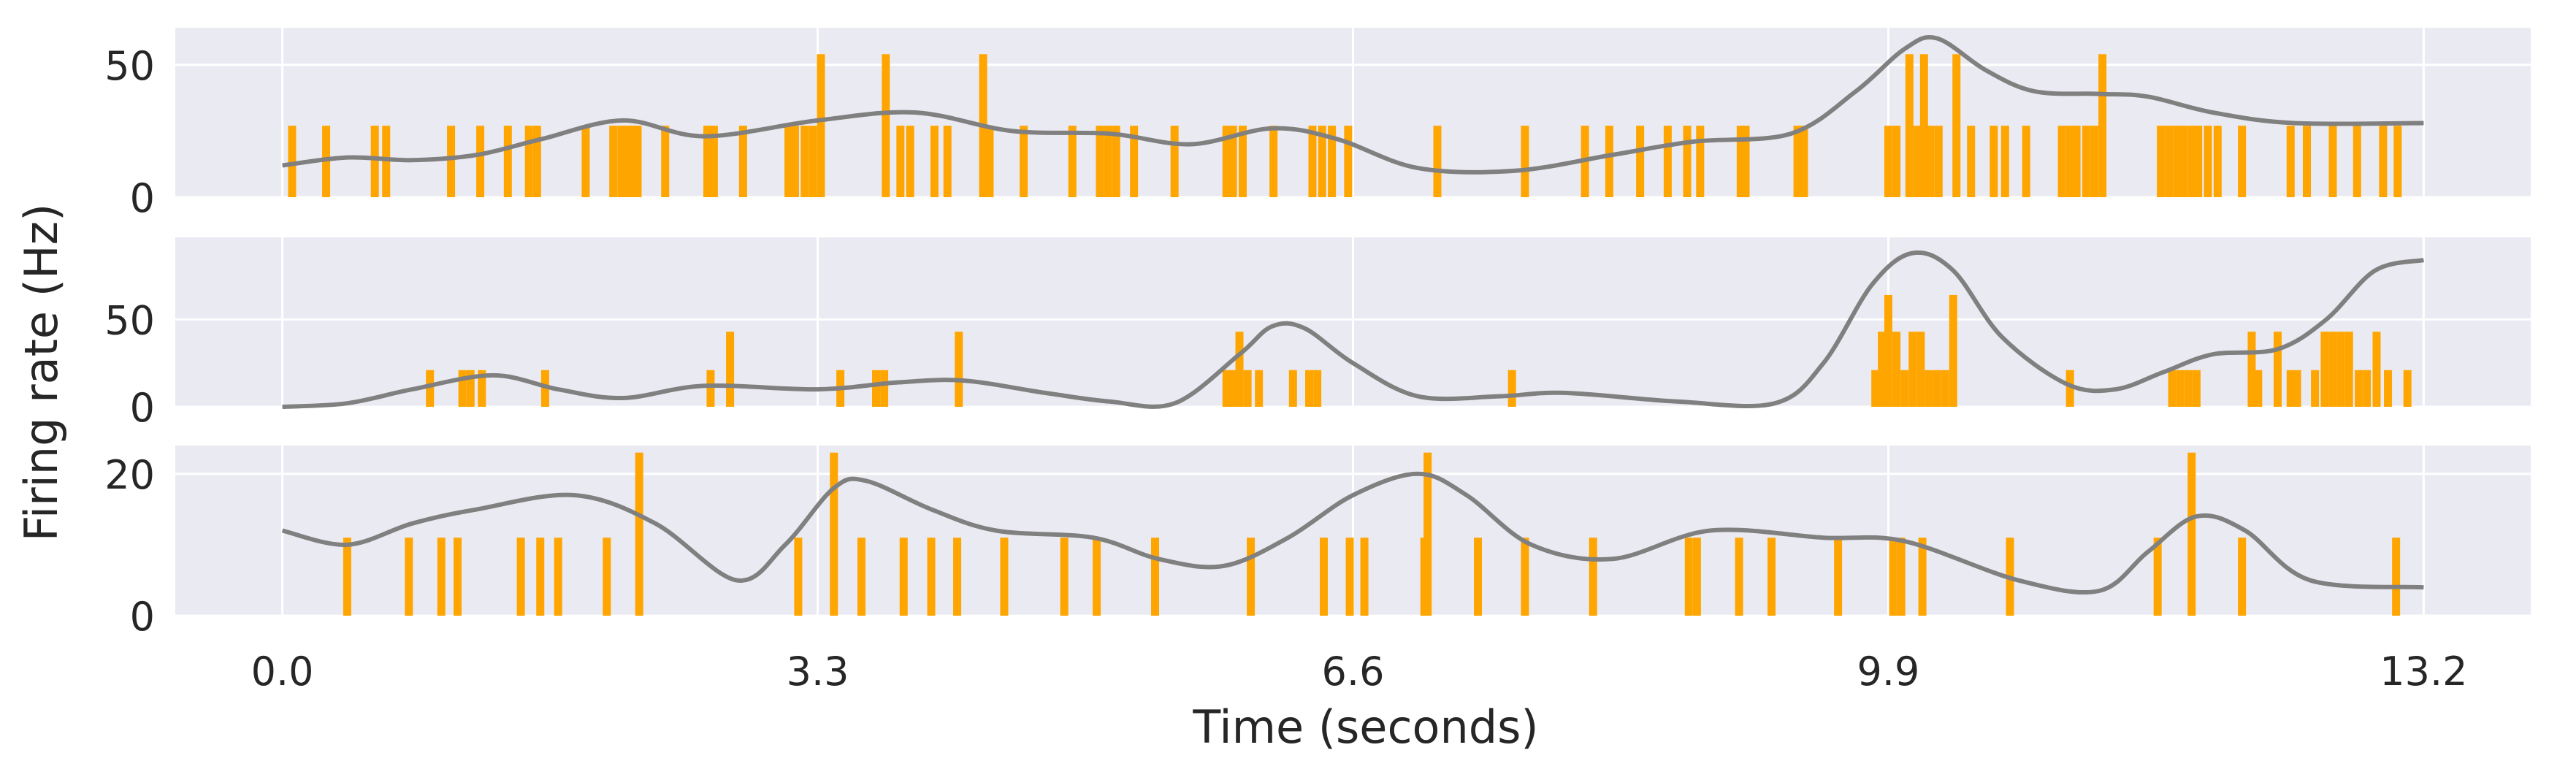  Describe the element at coordinates (129, 475) in the screenshot. I see `y-tick-label: 20` at that location.